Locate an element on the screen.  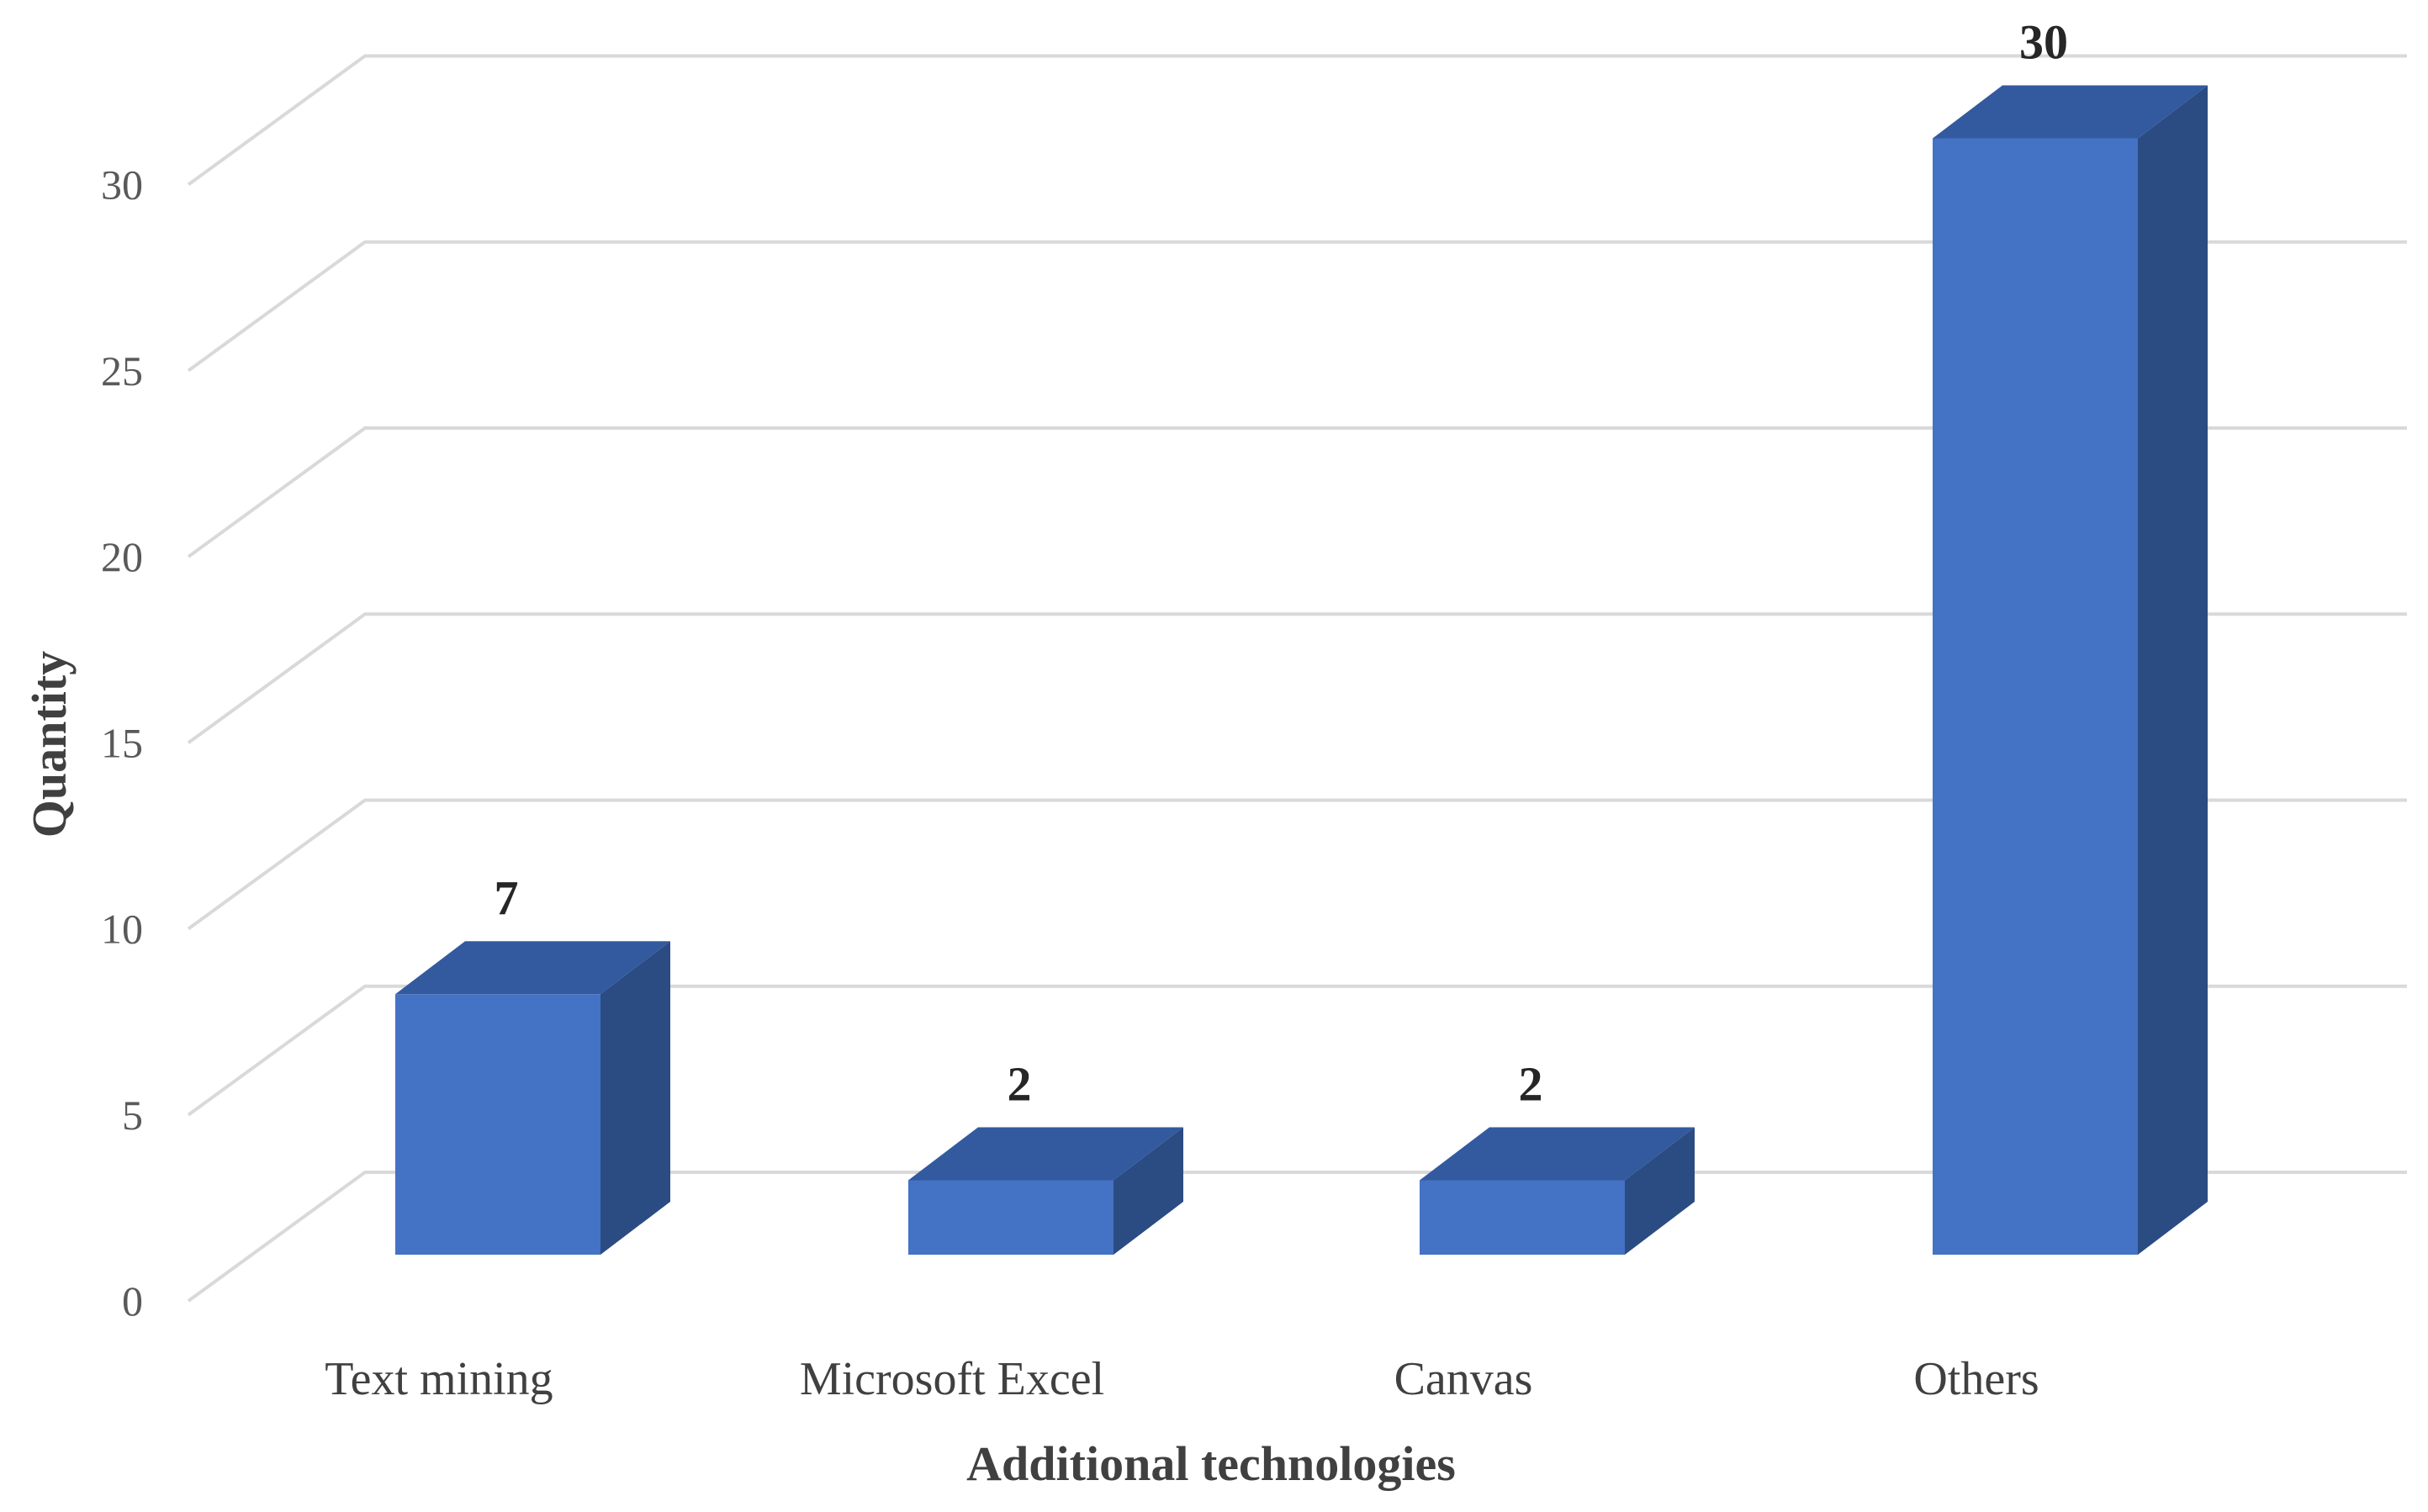
x-axis-title: Additional technologies is located at coordinates (1211, 1463).